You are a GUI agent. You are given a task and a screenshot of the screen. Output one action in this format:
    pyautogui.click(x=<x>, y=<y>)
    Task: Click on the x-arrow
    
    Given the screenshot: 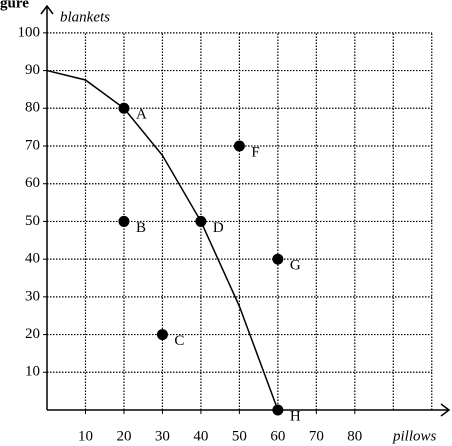 What is the action you would take?
    pyautogui.click(x=445, y=410)
    